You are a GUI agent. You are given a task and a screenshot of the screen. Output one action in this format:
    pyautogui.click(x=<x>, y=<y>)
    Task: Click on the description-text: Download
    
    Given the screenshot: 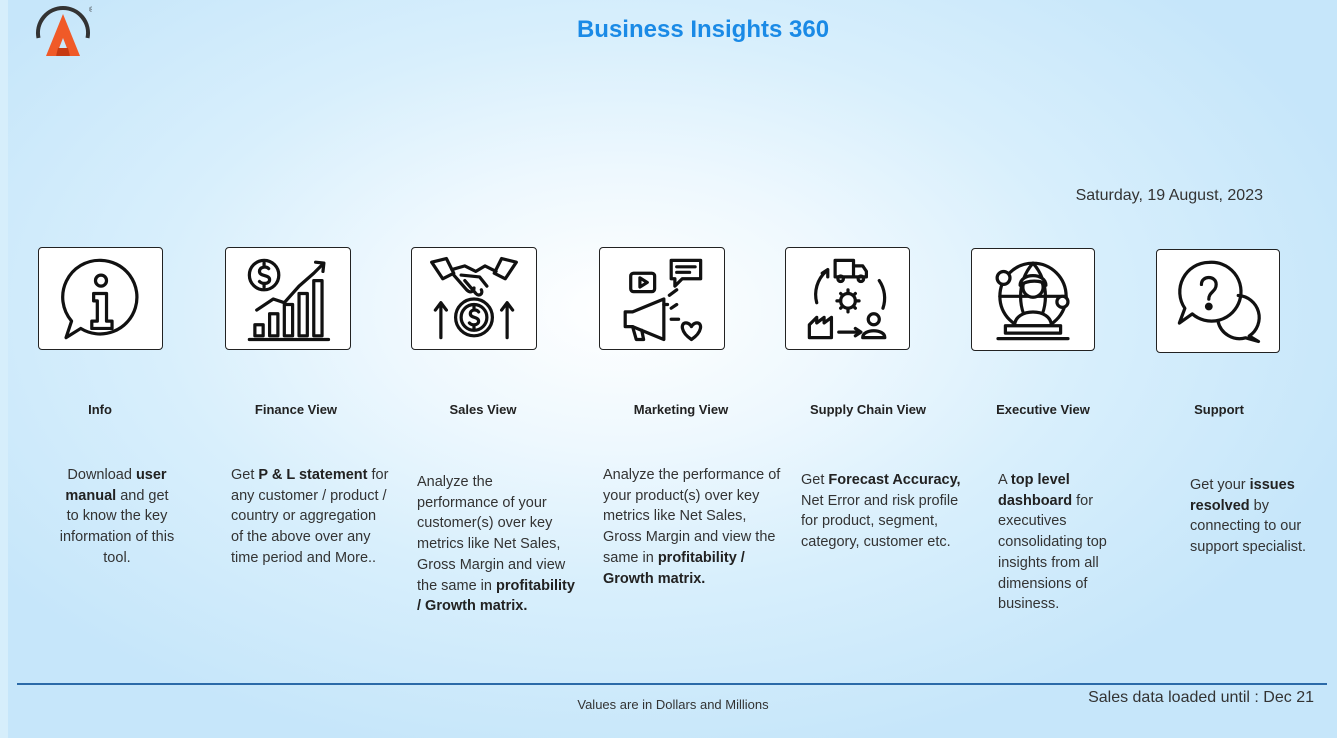 What is the action you would take?
    pyautogui.click(x=101, y=475)
    